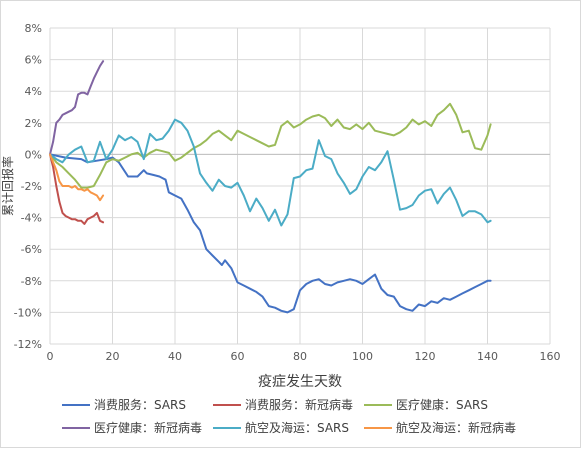 The height and width of the screenshot is (450, 583). What do you see at coordinates (425, 356) in the screenshot?
I see `x-tick-label: 120` at bounding box center [425, 356].